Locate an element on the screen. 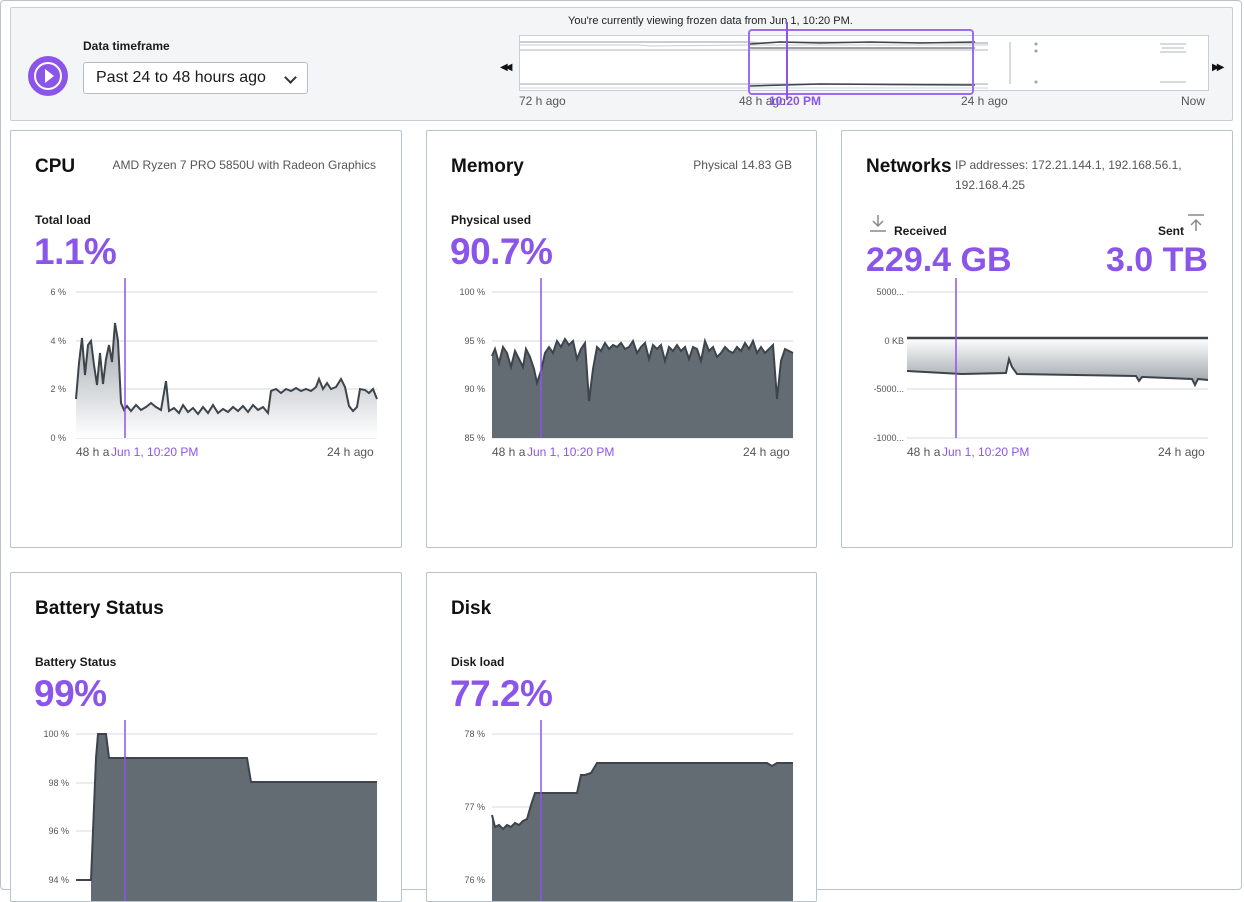 The width and height of the screenshot is (1244, 902). timeline-tick: 24 h ago is located at coordinates (984, 101).